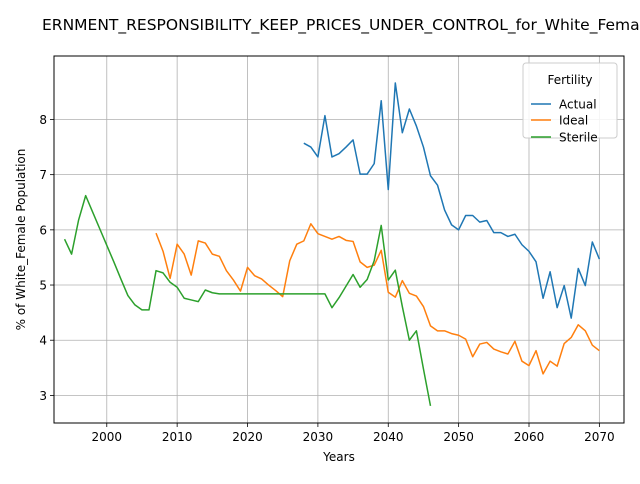  Describe the element at coordinates (578, 138) in the screenshot. I see `legend-label-sterile: Sterile` at that location.